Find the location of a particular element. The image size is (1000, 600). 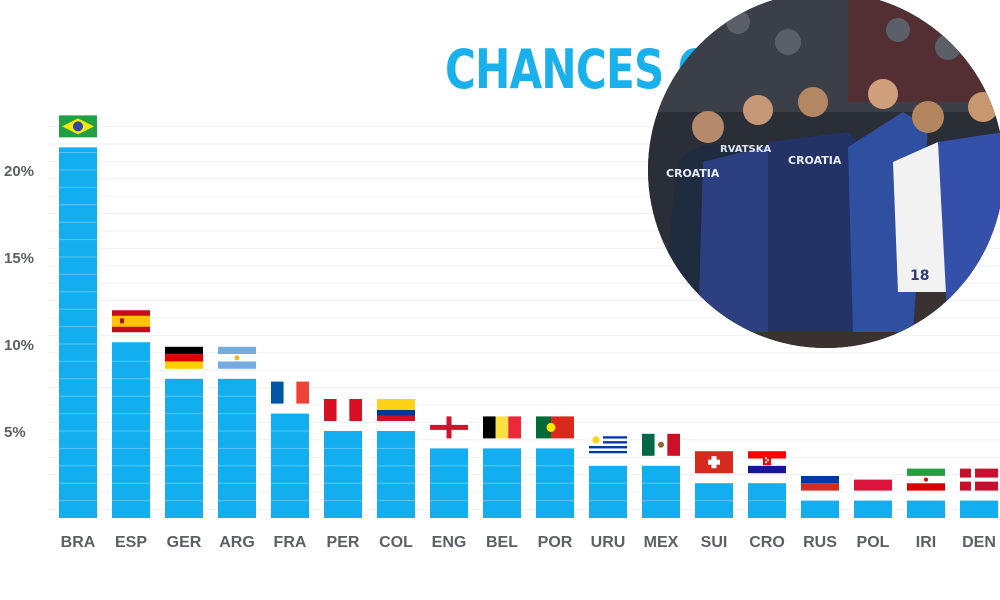

x-tick-label: RUS is located at coordinates (820, 542).